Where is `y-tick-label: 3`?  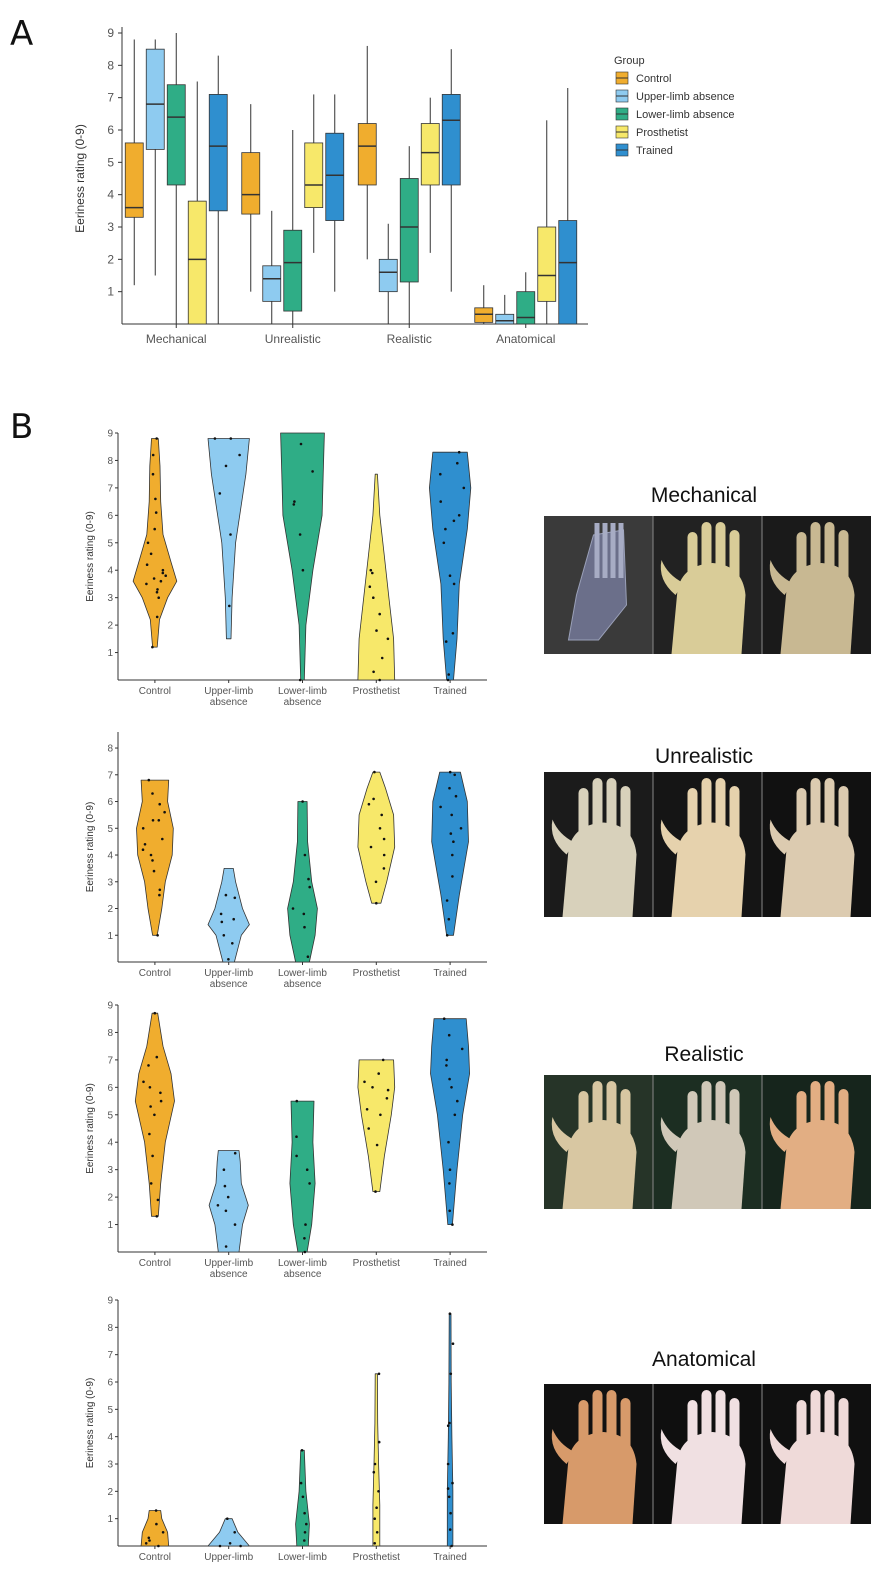 y-tick-label: 3 is located at coordinates (110, 882).